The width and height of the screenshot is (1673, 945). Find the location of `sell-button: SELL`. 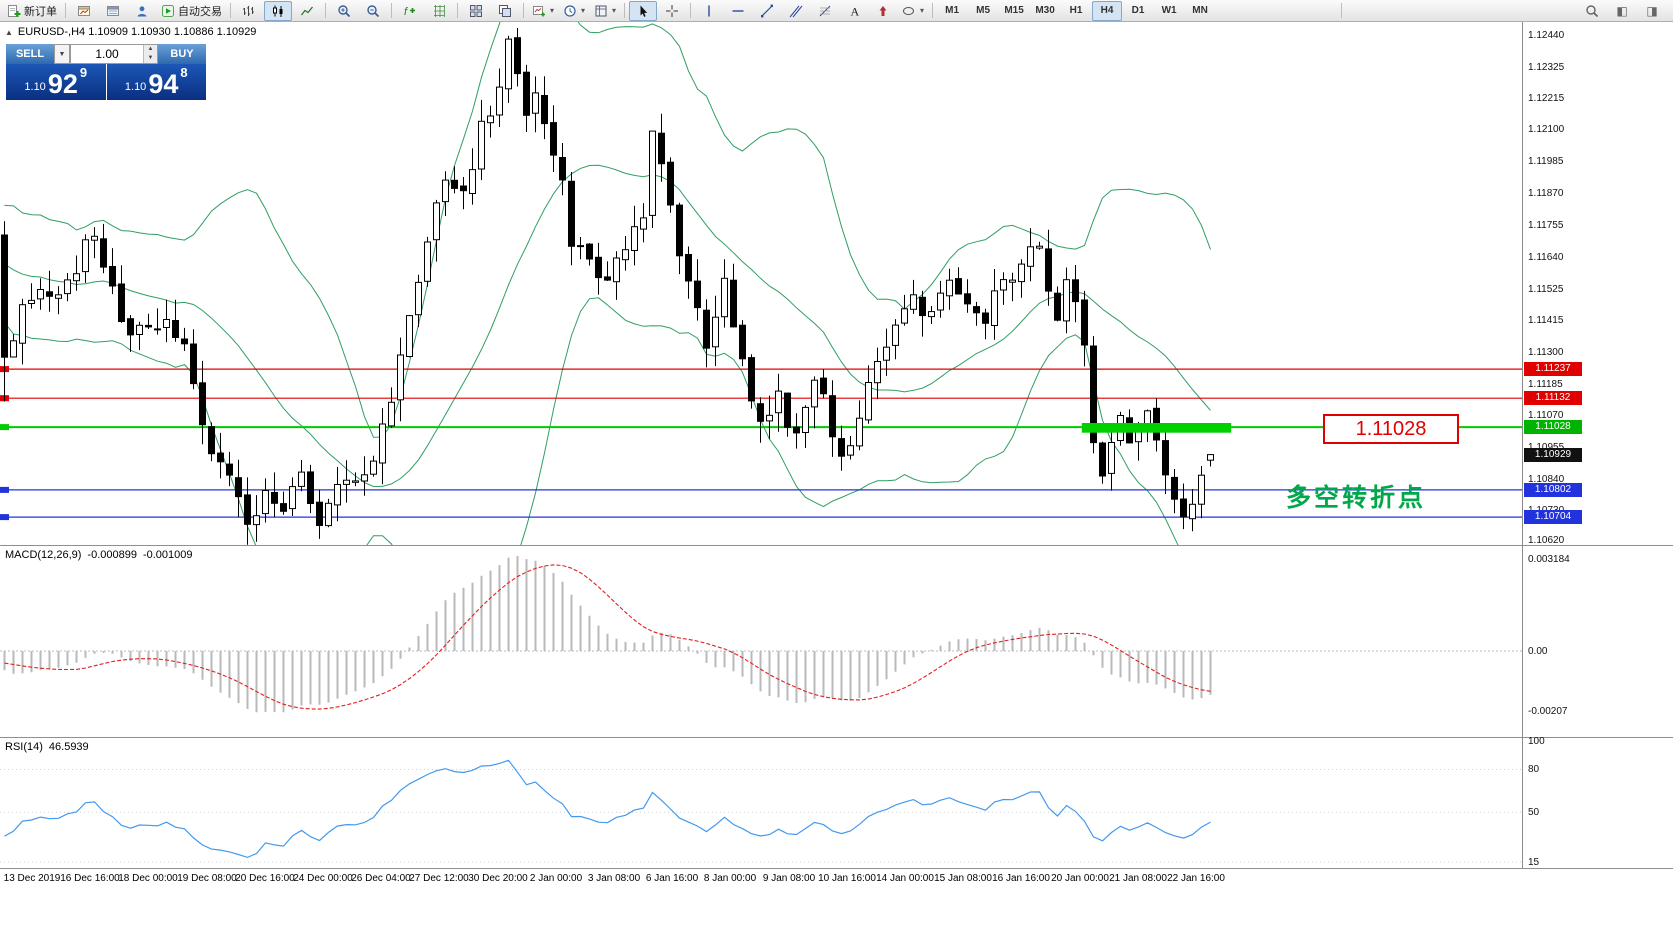

sell-button: SELL is located at coordinates (30, 54).